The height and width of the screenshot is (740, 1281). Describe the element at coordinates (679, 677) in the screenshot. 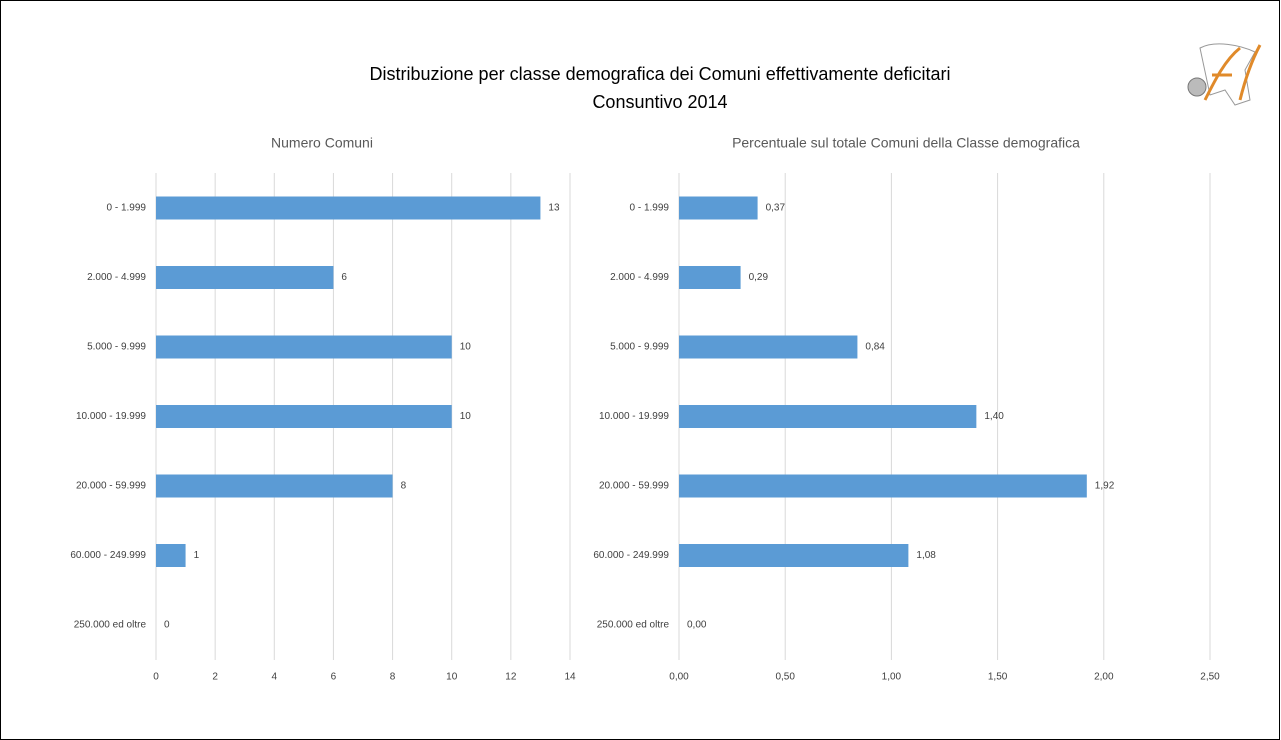

I see `x-tick-label: 0,00` at that location.